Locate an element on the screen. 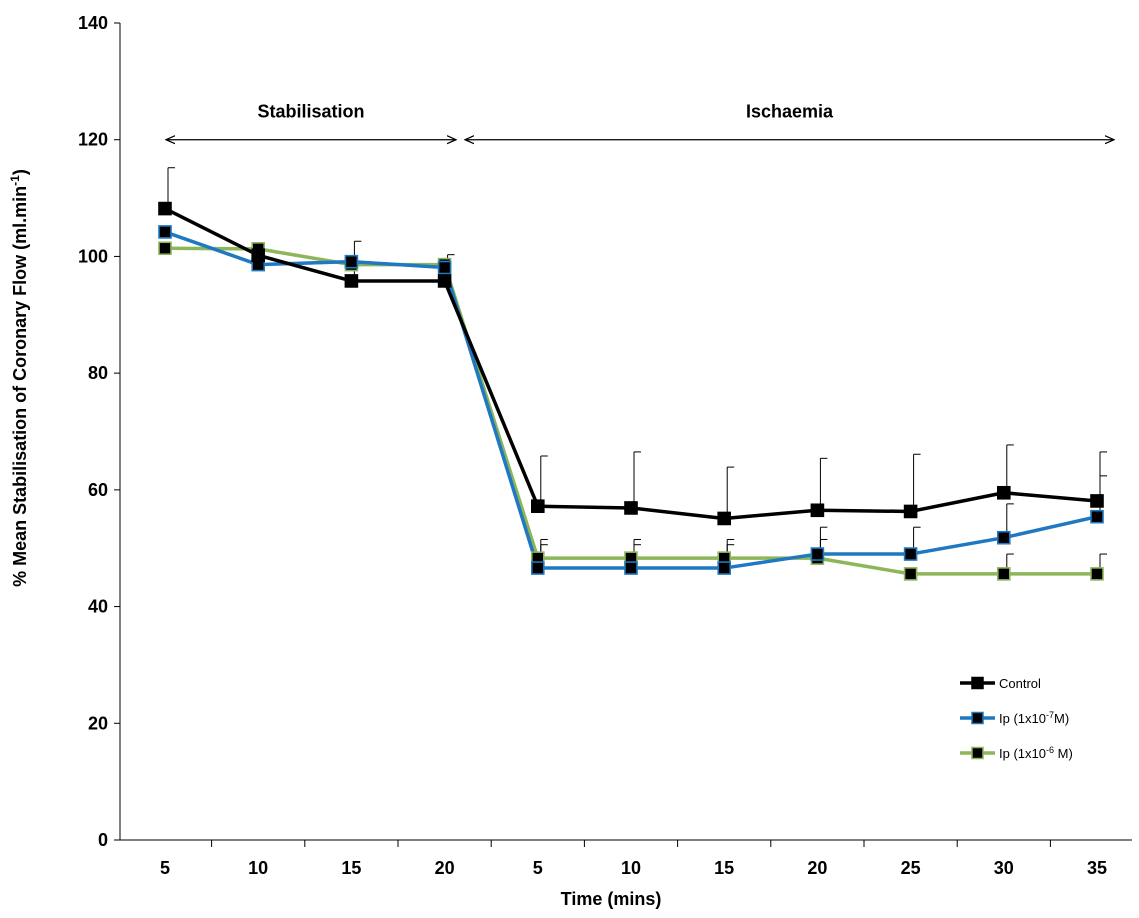  legend-label: Control is located at coordinates (1020, 683).